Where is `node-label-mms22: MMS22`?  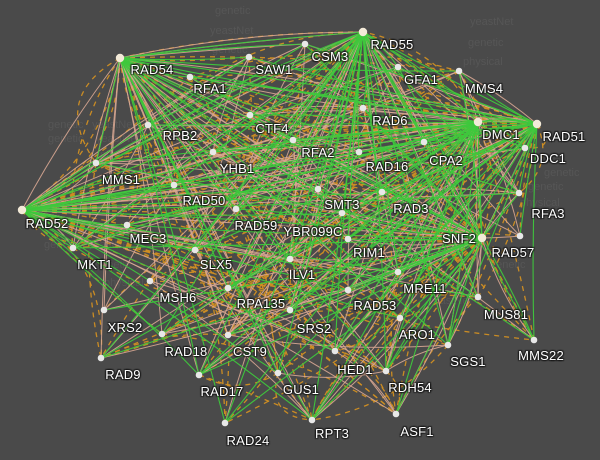
node-label-mms22: MMS22 is located at coordinates (541, 355).